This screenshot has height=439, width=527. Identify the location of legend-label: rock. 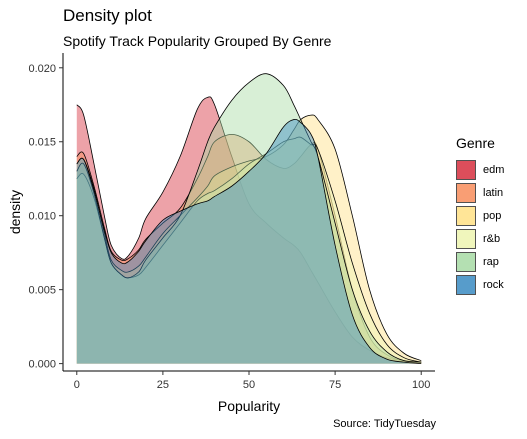
(493, 284).